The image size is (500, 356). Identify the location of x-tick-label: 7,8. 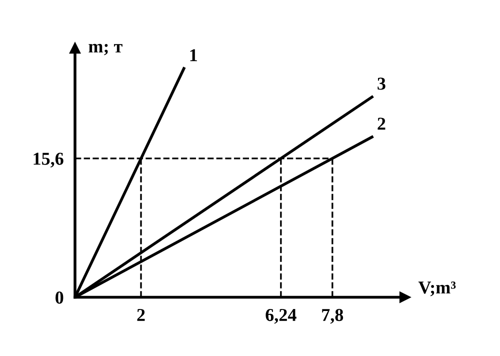
(333, 316).